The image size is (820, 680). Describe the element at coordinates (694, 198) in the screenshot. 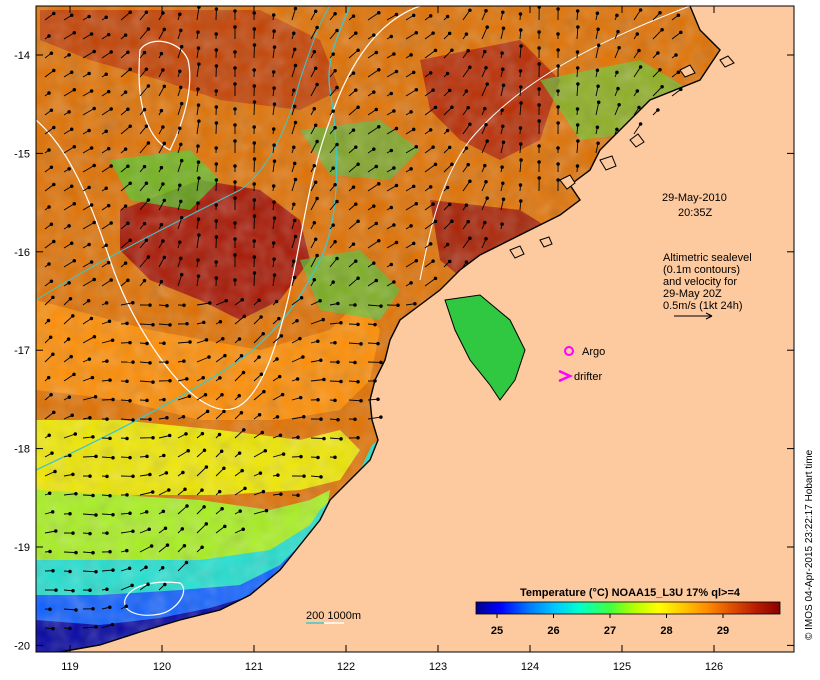

I see `date-label: 29-May-2010` at that location.